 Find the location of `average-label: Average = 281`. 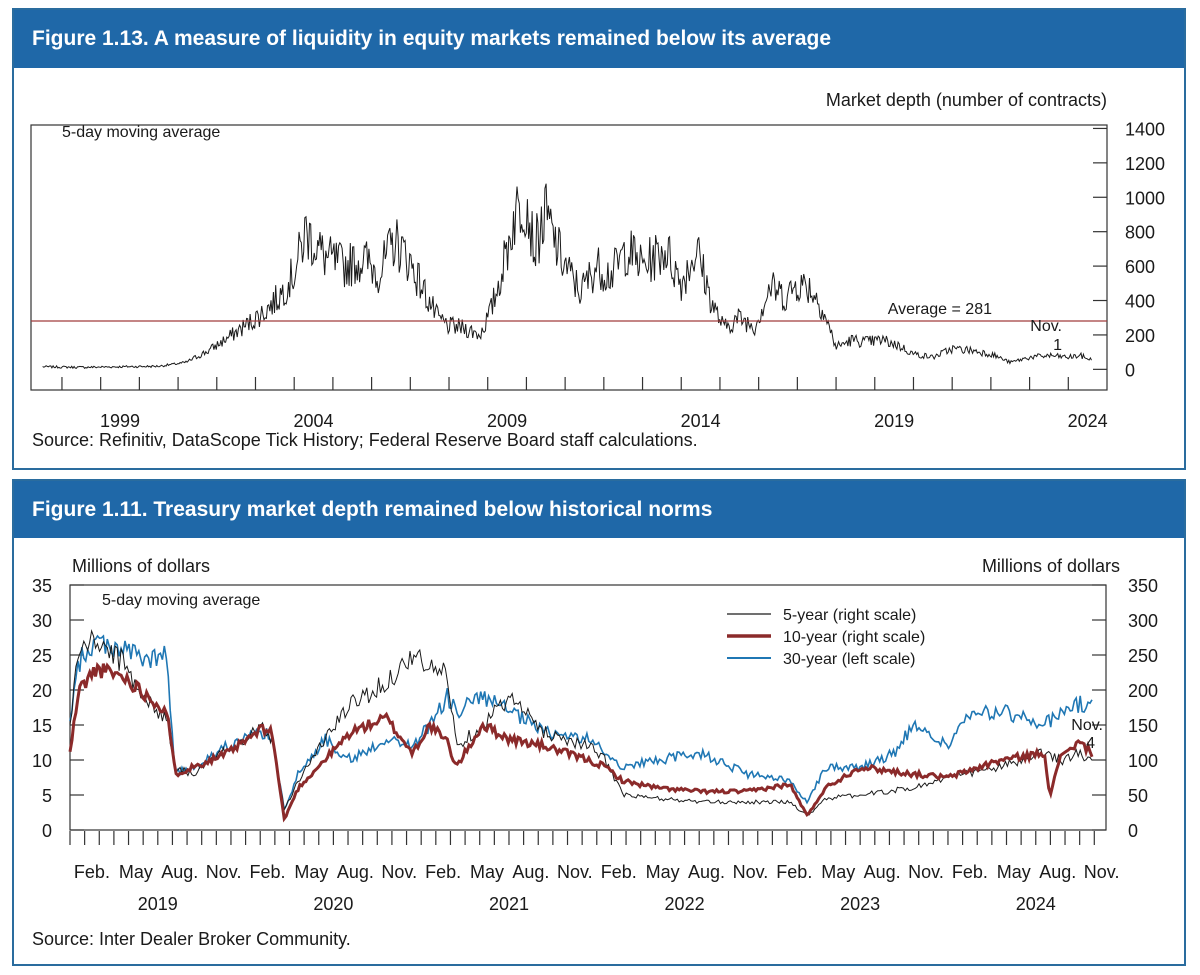

average-label: Average = 281 is located at coordinates (940, 309).